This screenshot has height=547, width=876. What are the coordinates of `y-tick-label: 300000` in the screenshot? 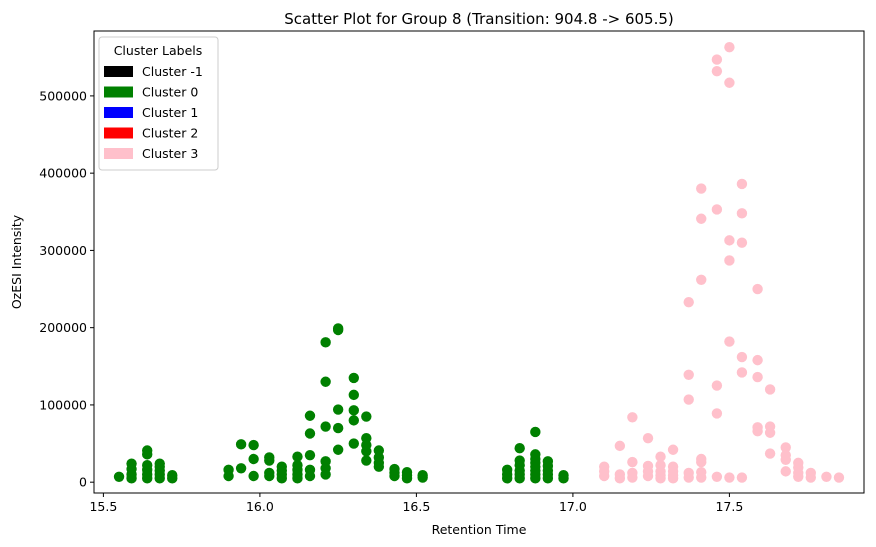 It's located at (63, 250).